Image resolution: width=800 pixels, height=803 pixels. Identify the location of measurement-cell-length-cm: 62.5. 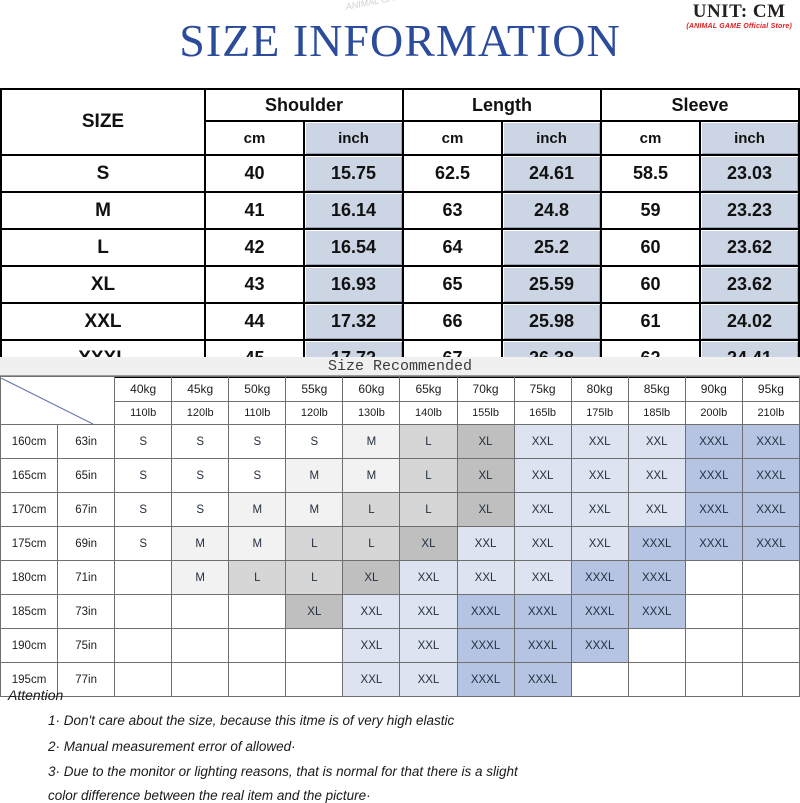
(452, 173).